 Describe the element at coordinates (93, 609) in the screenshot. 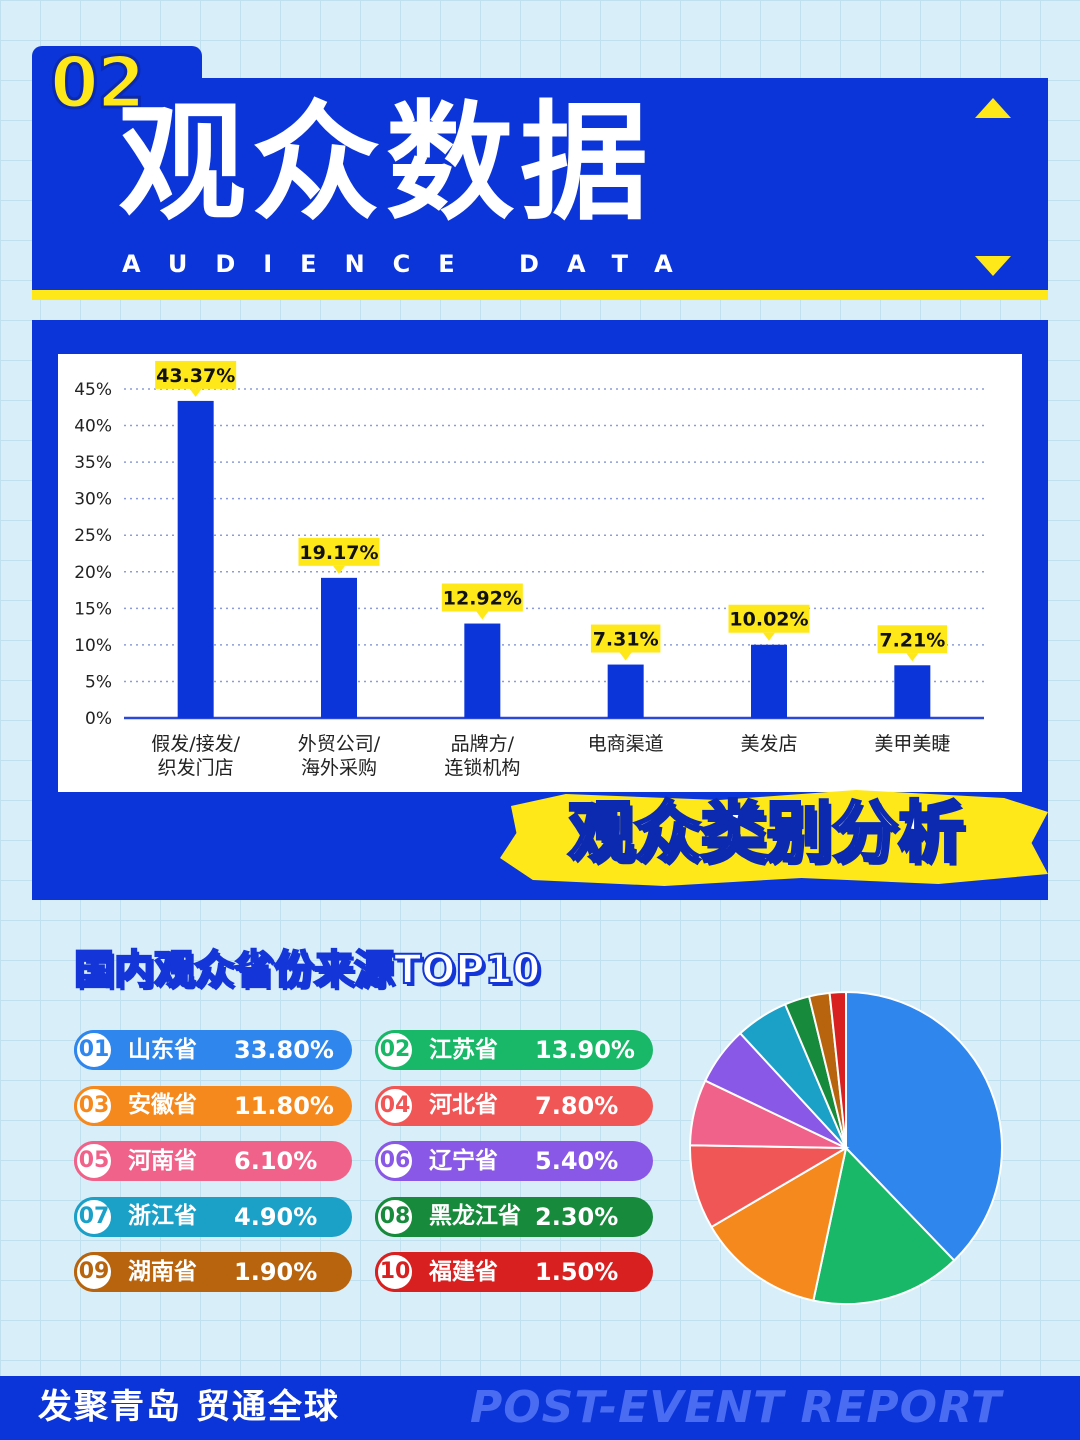

I see `y-tick-label: 15%` at that location.